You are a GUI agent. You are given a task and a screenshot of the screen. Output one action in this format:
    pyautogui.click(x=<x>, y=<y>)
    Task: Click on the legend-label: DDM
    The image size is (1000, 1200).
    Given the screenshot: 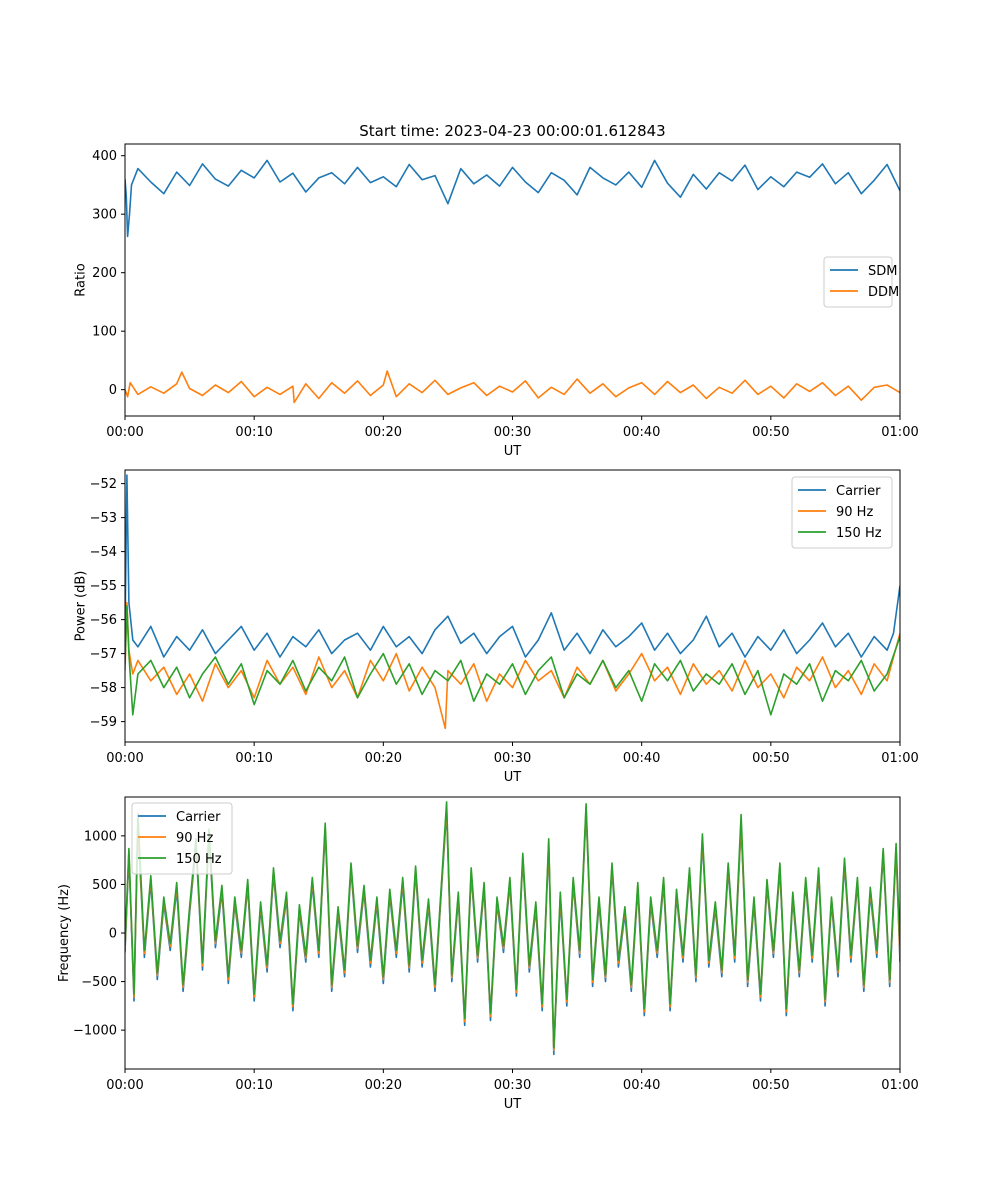 What is the action you would take?
    pyautogui.click(x=883, y=292)
    